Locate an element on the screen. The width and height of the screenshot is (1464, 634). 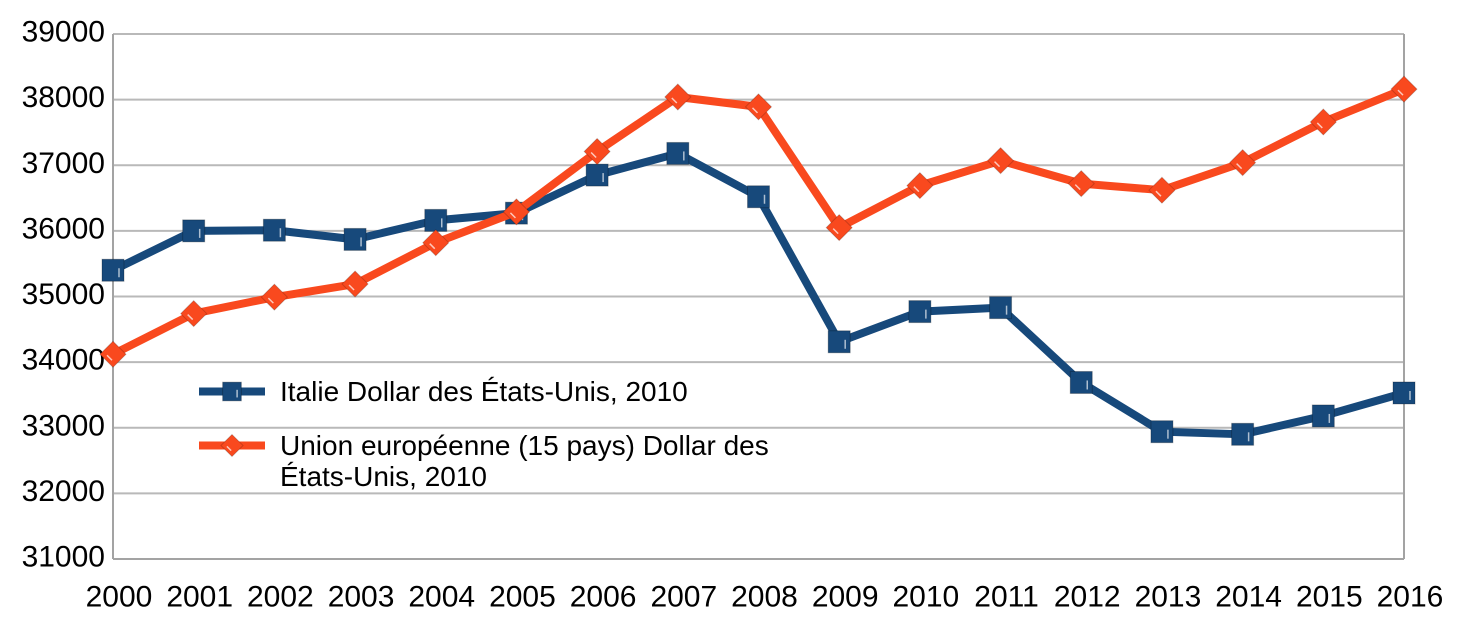
x-tick-label: 2002 is located at coordinates (280, 597).